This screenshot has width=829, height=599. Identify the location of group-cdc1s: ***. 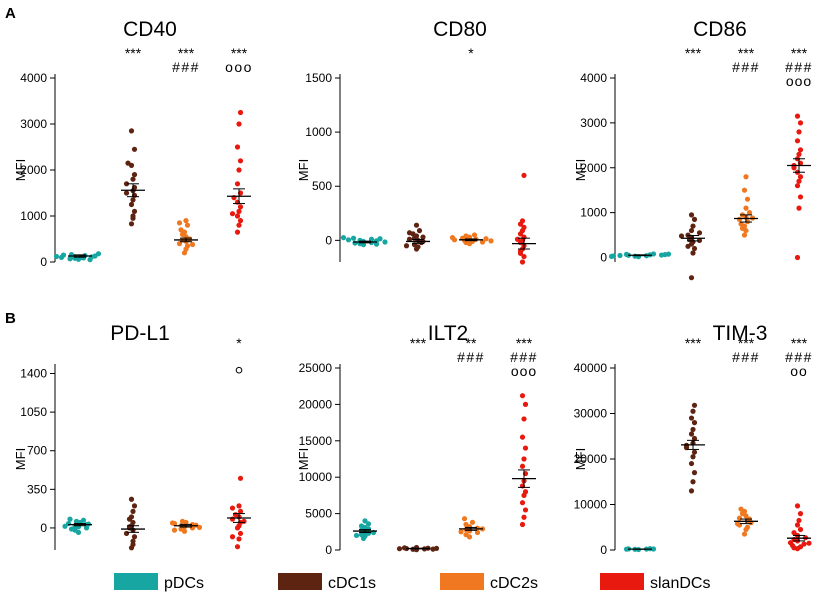
(418, 444).